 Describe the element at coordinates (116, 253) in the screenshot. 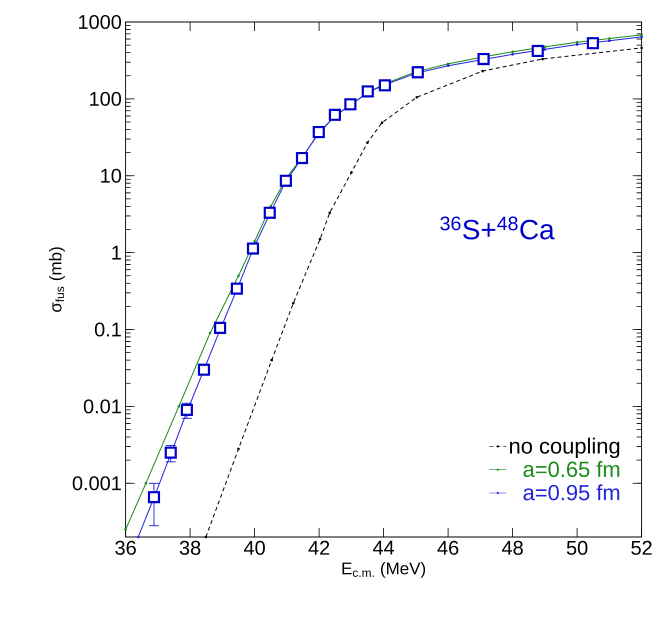

I see `y-tick-label: 1` at that location.